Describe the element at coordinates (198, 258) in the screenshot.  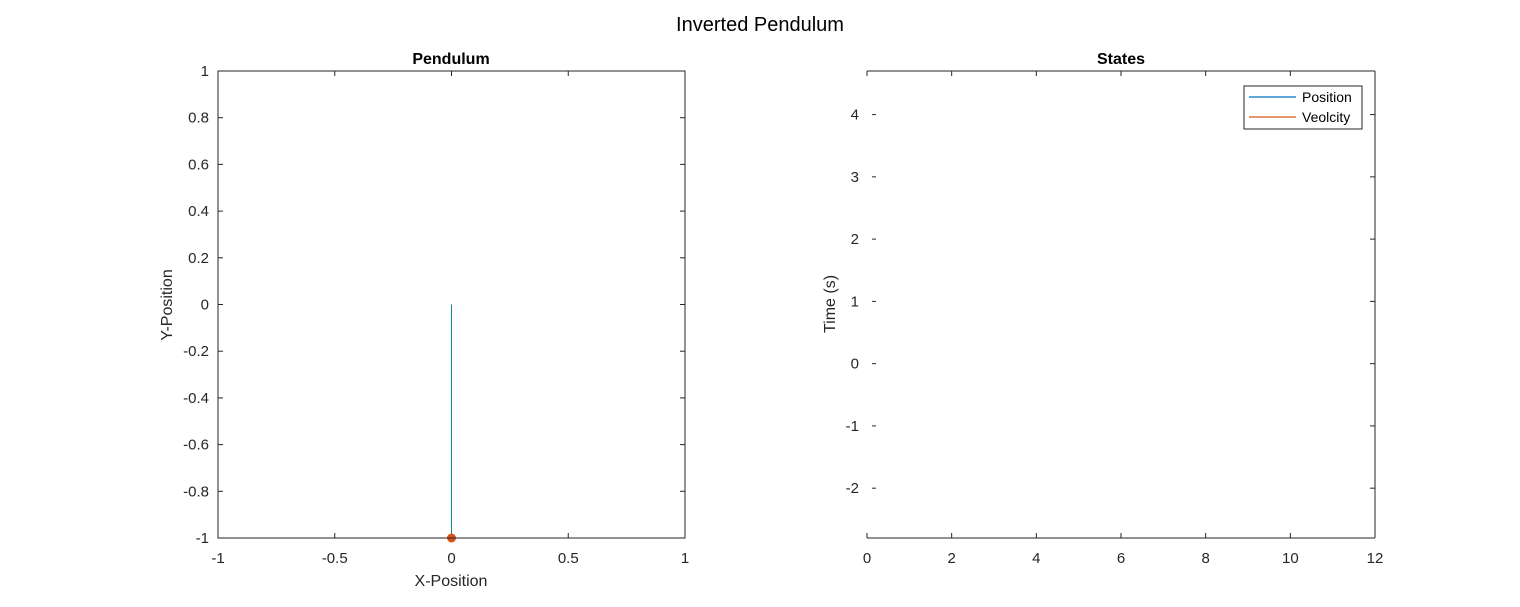
I see `pendulum-ytick-label: 0.2` at that location.